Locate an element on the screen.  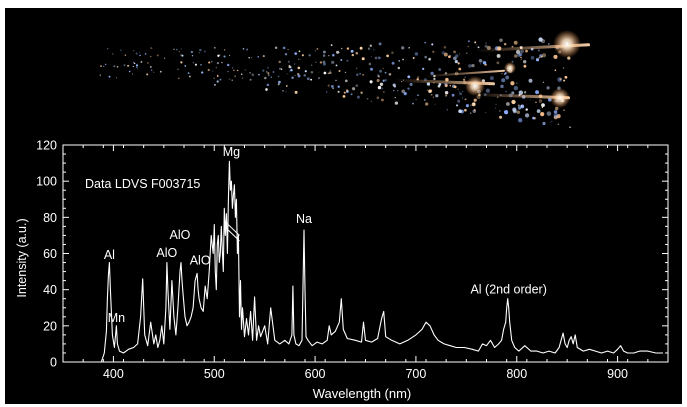
x-tick-label: 800 is located at coordinates (516, 374).